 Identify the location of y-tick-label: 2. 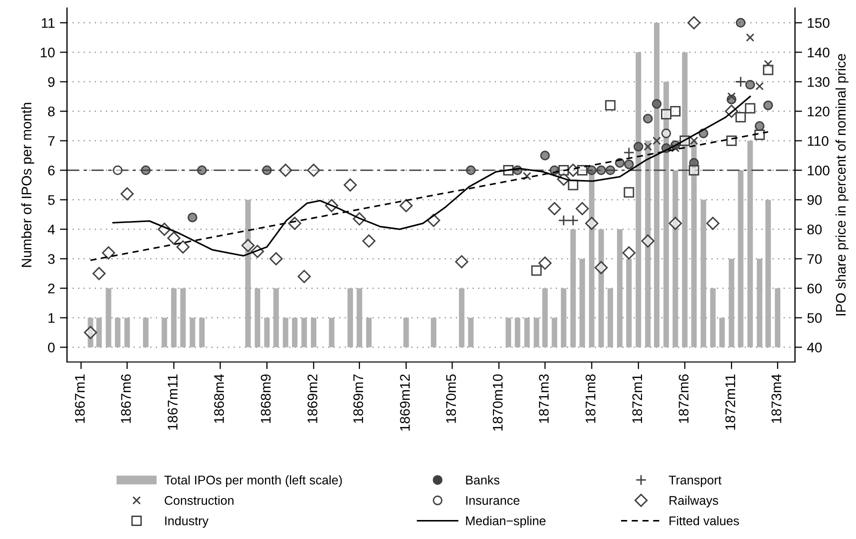
(51, 289).